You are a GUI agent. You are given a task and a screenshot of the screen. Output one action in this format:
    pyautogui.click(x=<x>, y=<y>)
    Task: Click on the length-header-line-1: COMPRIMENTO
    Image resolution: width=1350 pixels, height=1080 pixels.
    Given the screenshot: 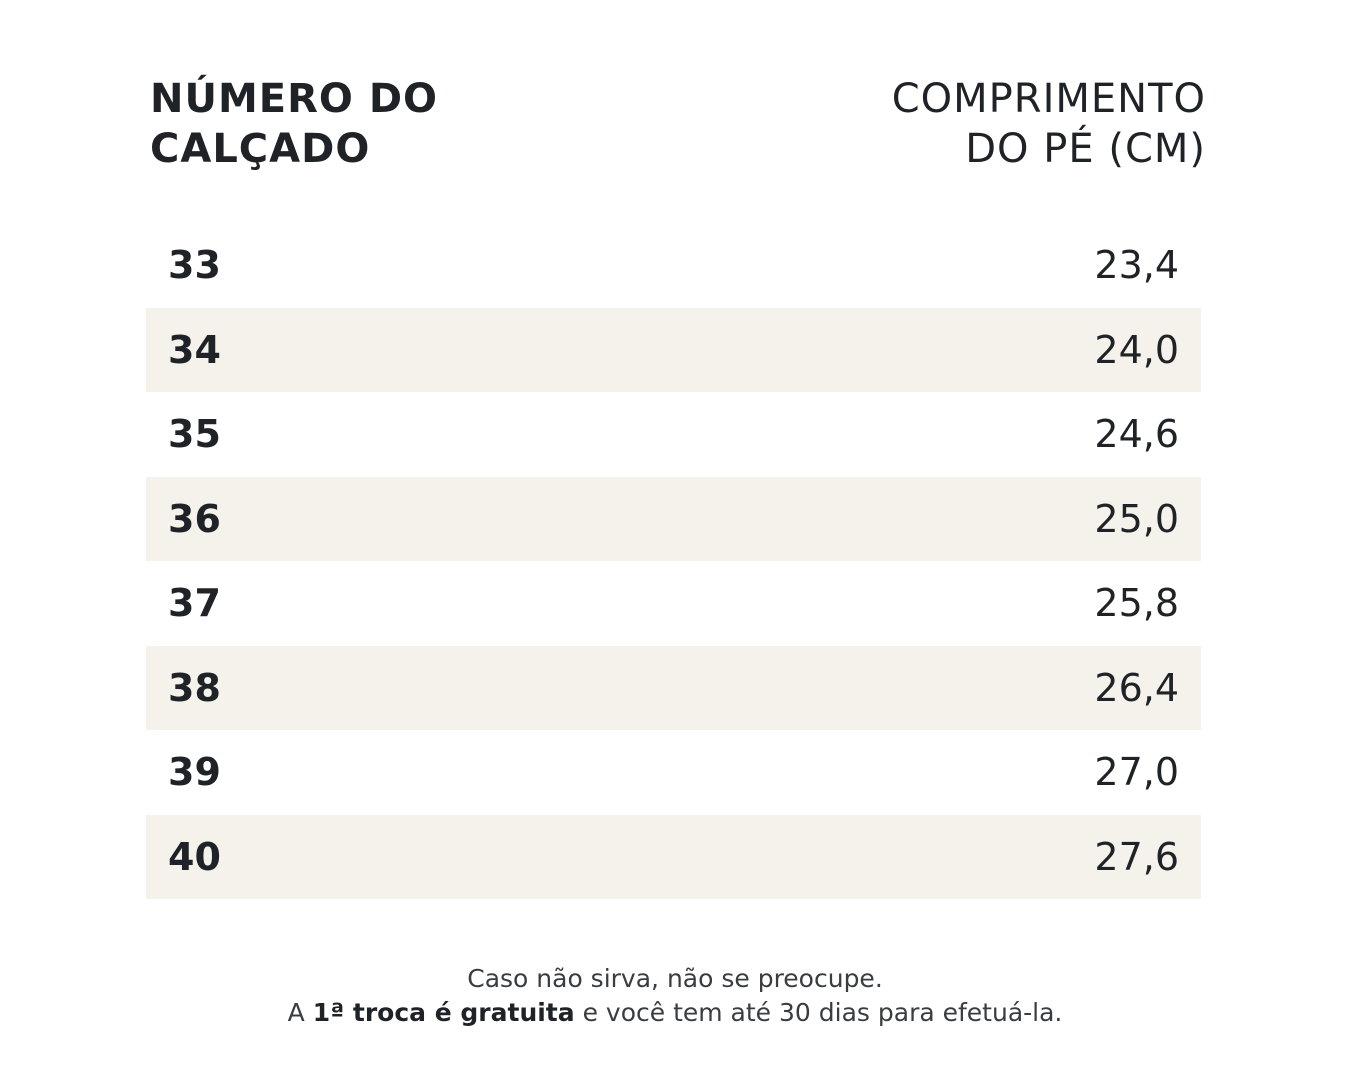 What is the action you would take?
    pyautogui.click(x=1048, y=99)
    